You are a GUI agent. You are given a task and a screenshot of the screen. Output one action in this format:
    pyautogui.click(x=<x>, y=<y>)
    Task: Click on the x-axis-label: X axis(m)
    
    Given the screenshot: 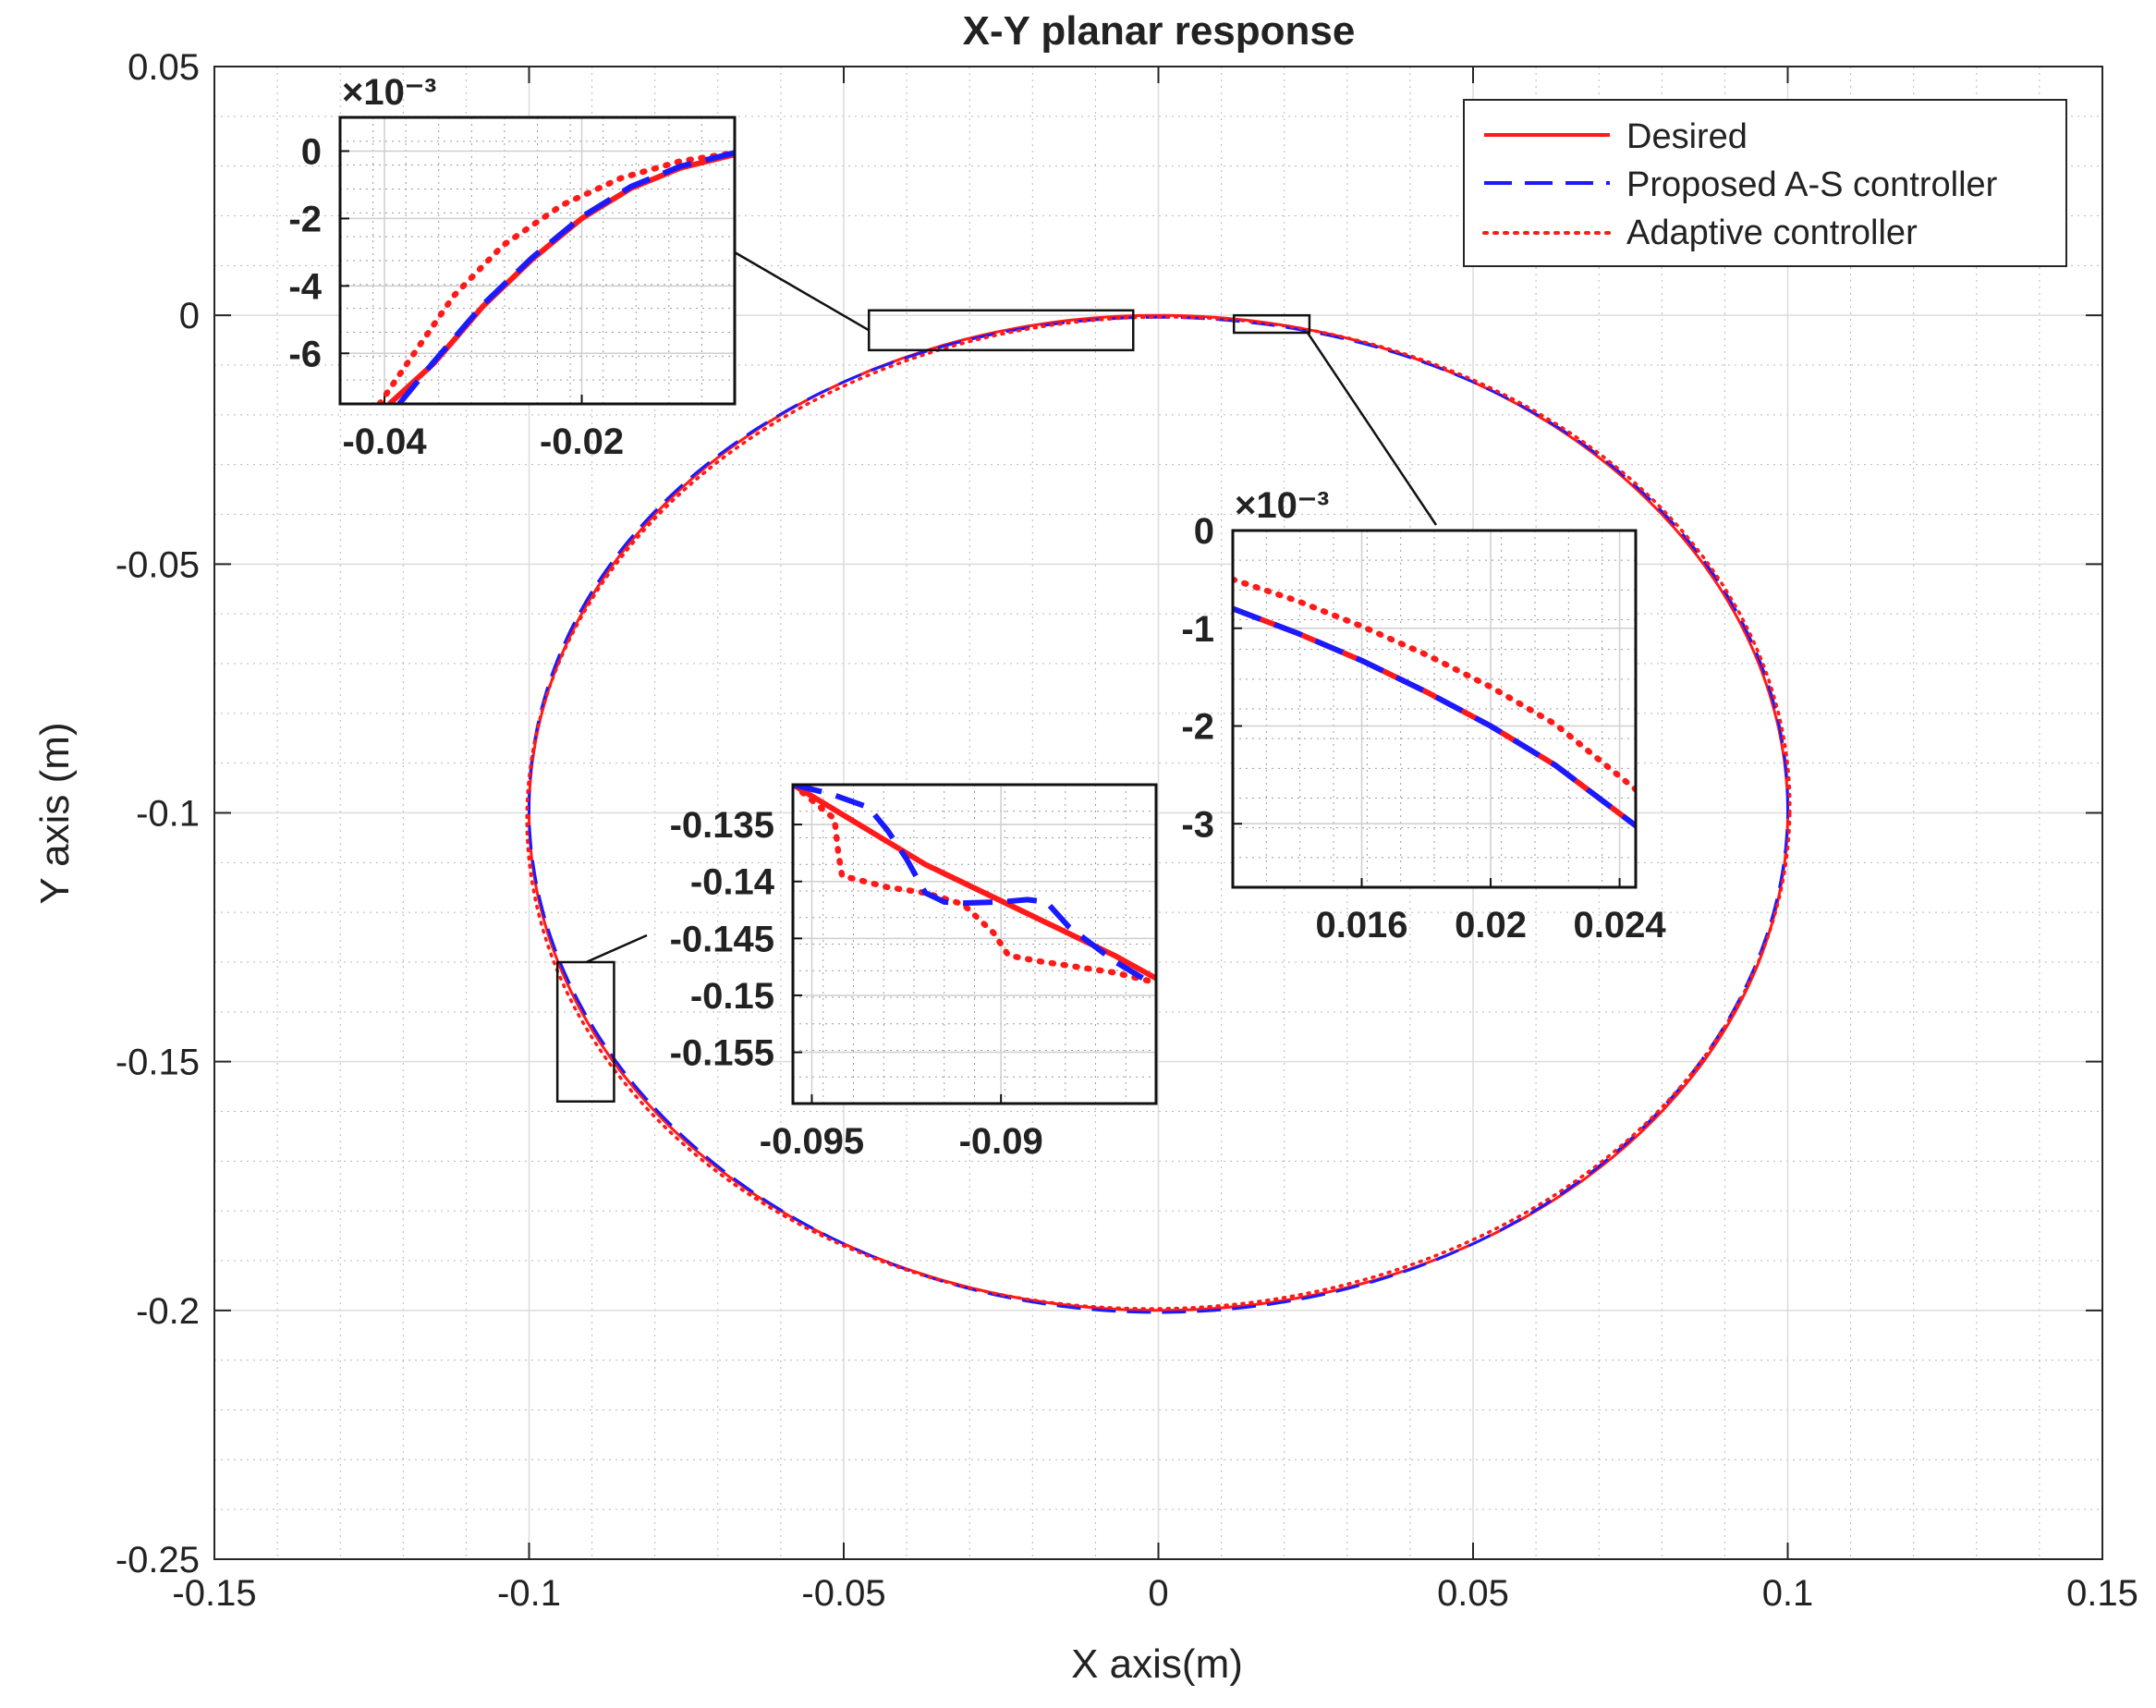 What is the action you would take?
    pyautogui.click(x=1157, y=1664)
    